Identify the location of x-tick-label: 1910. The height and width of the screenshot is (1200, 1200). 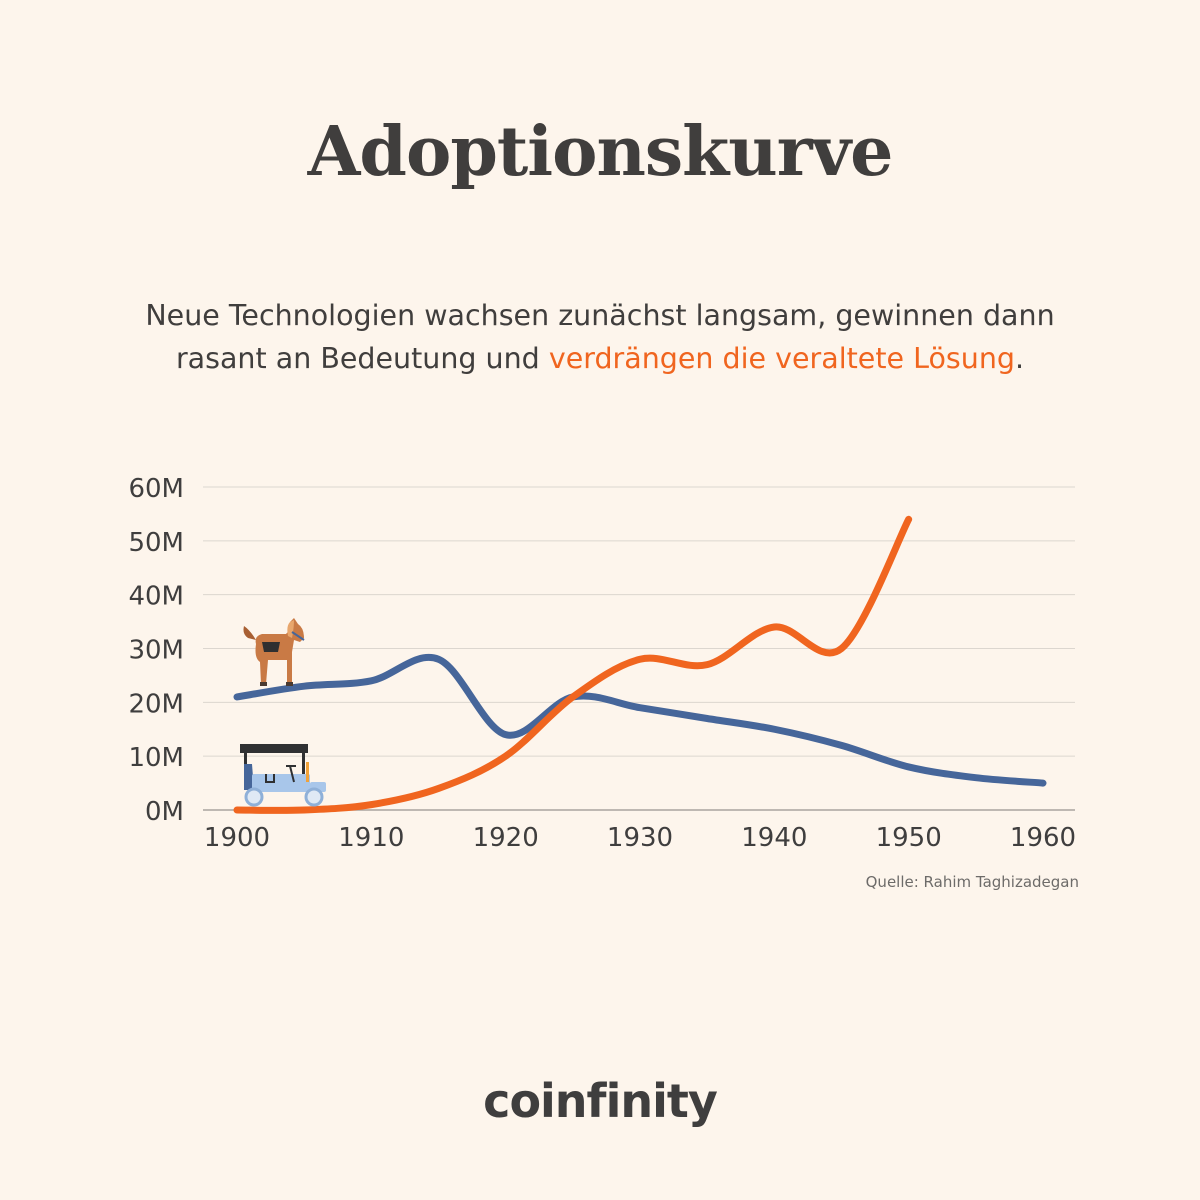
(371, 838).